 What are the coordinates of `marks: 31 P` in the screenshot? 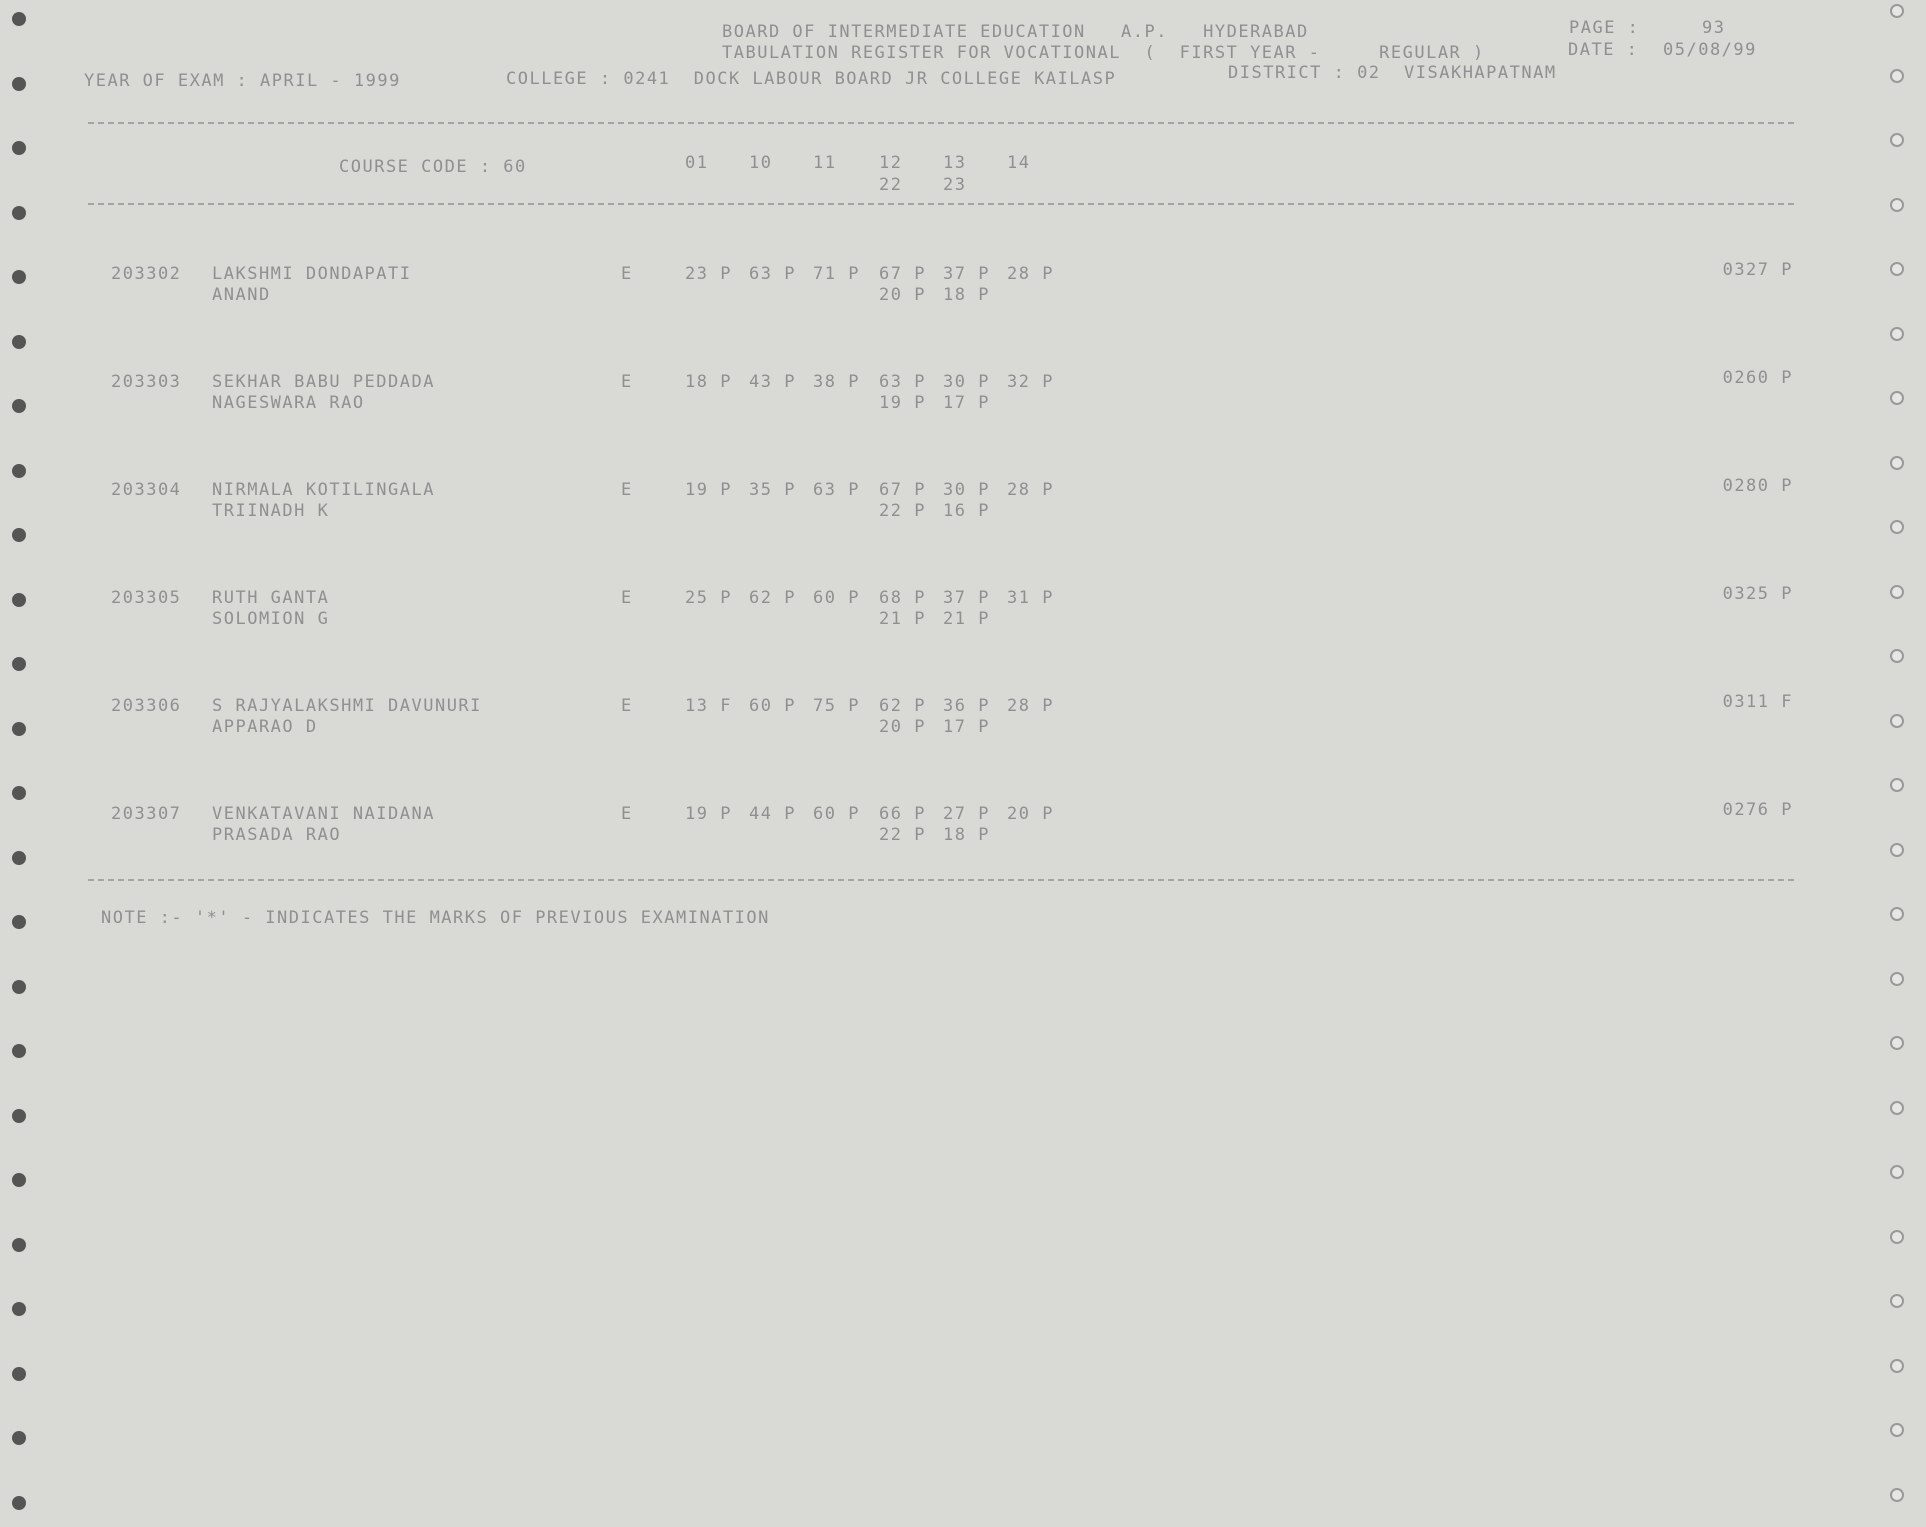 It's located at (1030, 598).